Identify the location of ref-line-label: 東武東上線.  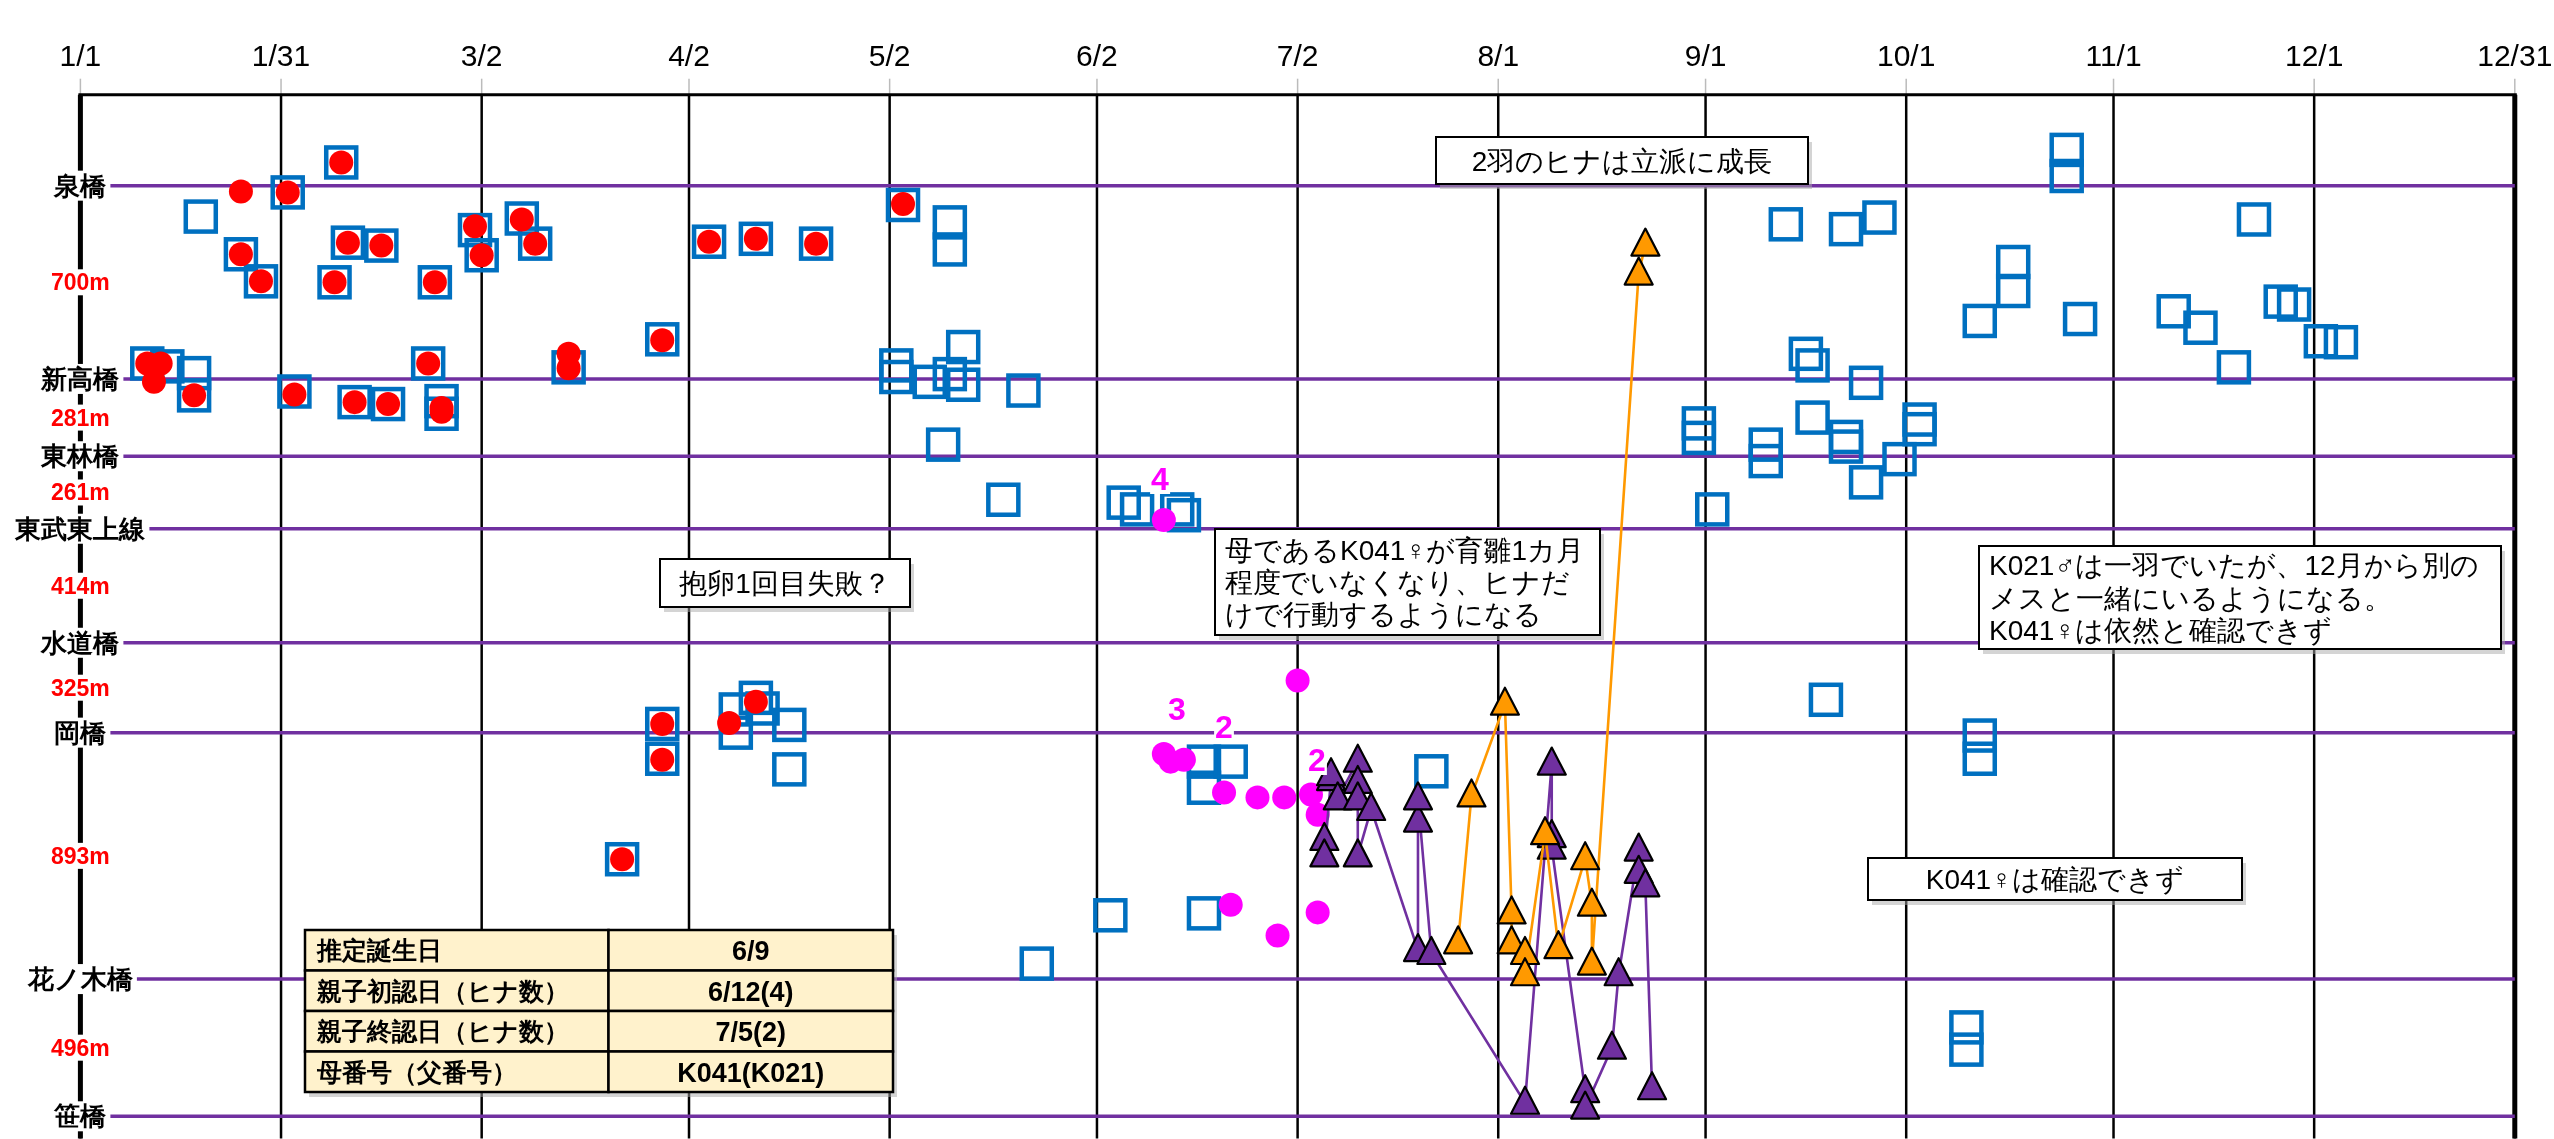
(80, 528).